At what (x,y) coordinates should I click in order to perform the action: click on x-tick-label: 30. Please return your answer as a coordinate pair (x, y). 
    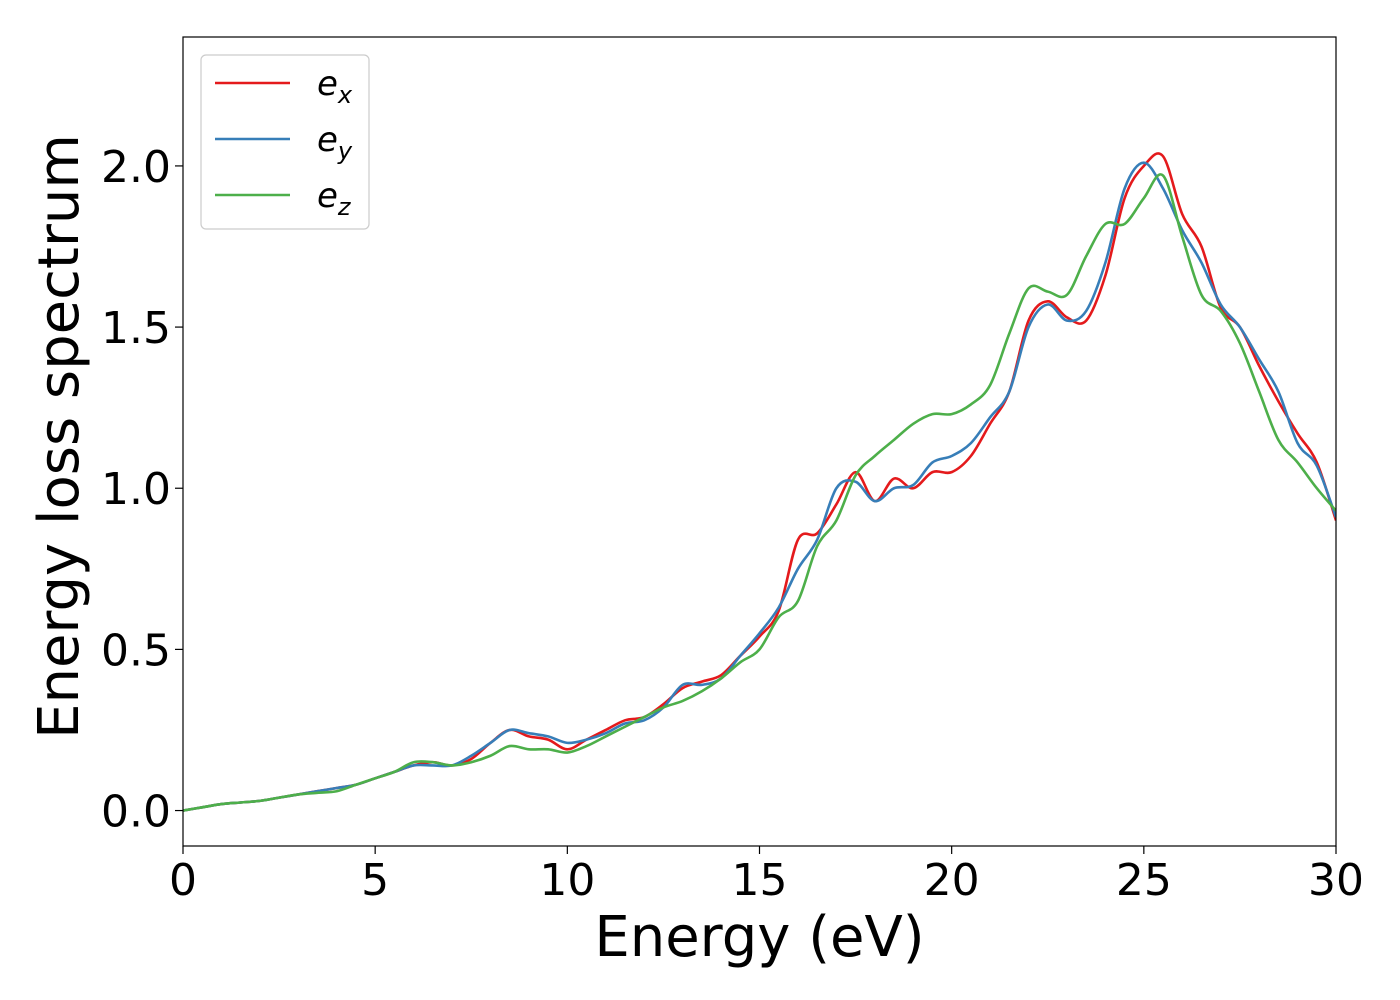
    Looking at the image, I should click on (1336, 880).